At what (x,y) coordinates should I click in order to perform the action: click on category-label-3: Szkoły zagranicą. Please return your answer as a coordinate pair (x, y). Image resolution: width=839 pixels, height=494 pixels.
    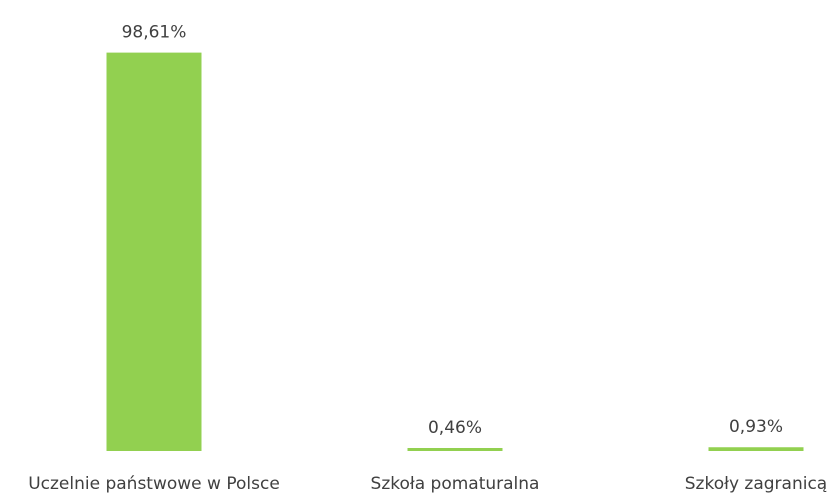
    Looking at the image, I should click on (756, 484).